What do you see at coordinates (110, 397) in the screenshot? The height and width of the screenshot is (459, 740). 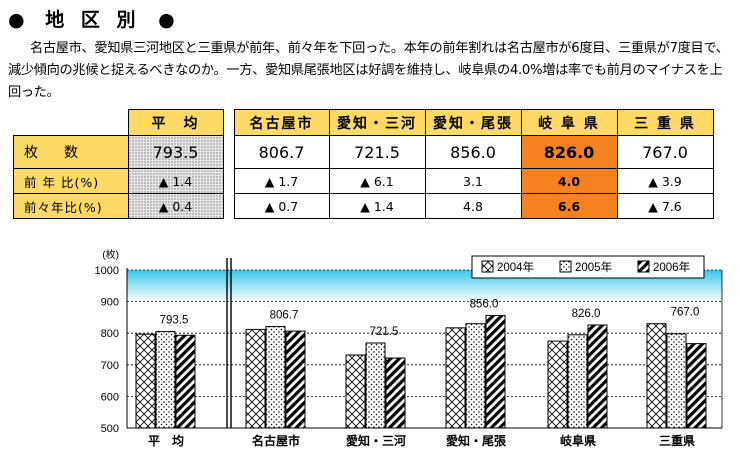 I see `y-tick-label: 600` at bounding box center [110, 397].